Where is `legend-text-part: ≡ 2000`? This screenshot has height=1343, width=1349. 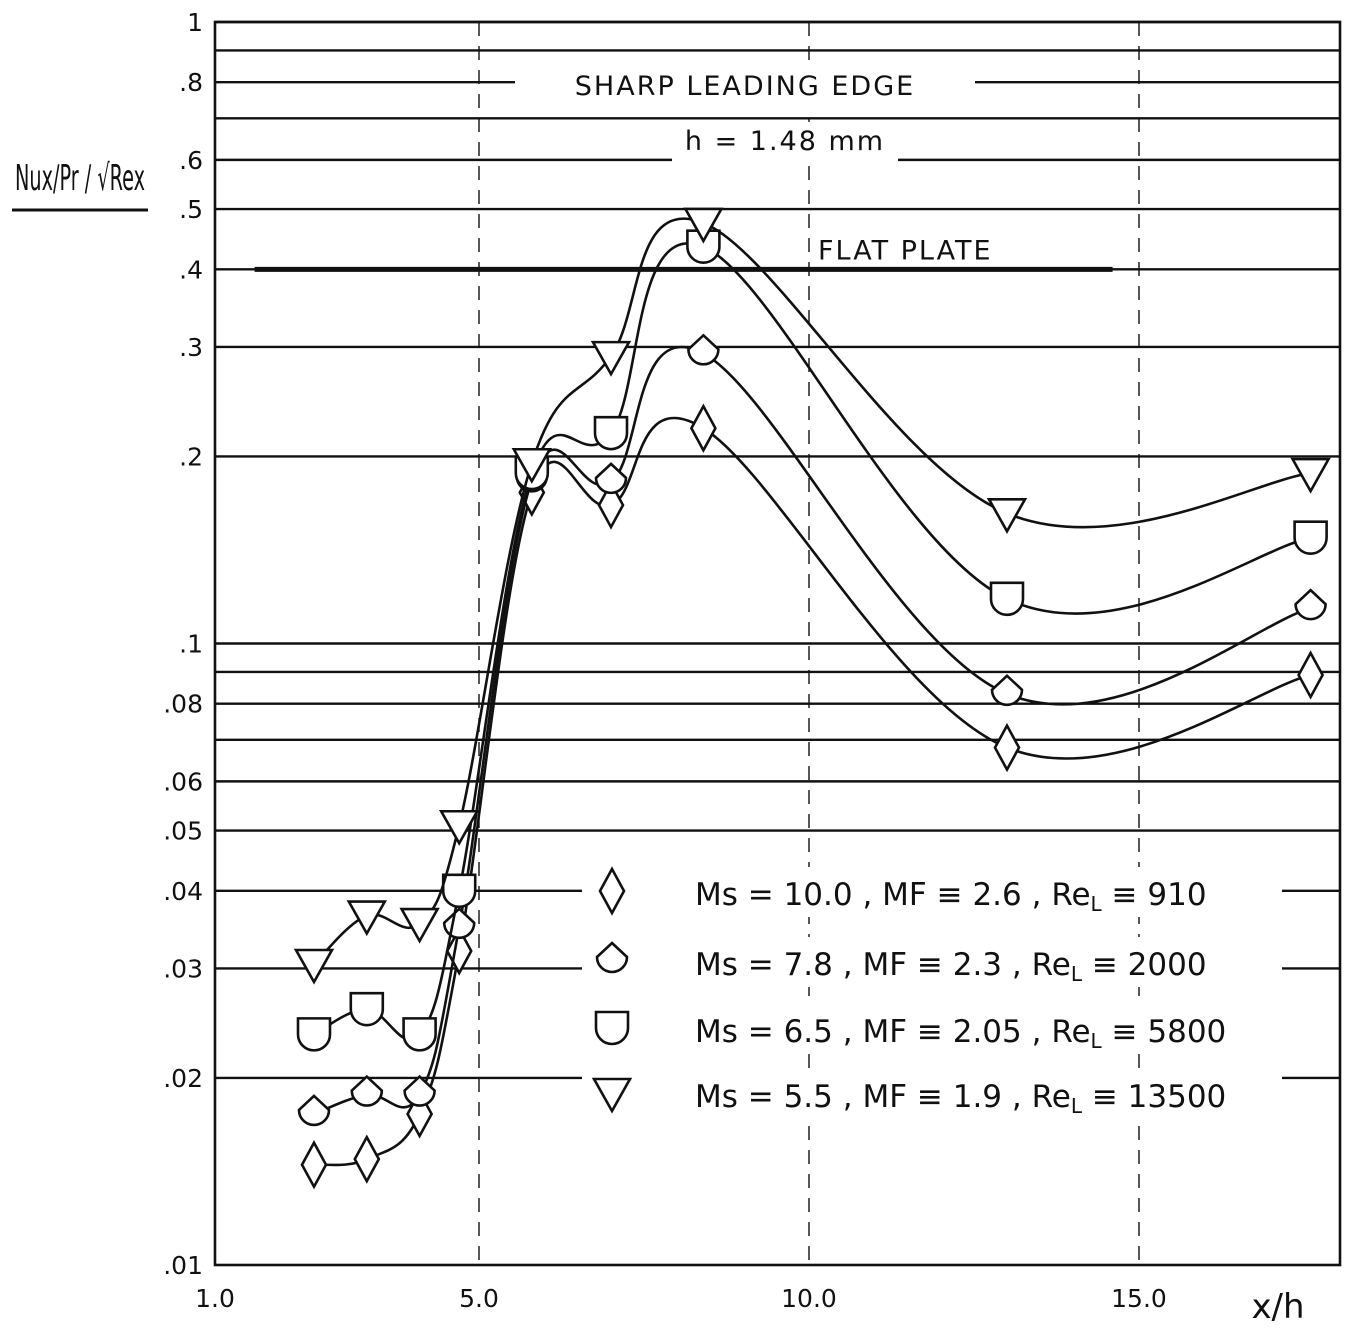
legend-text-part: ≡ 2000 is located at coordinates (1144, 965).